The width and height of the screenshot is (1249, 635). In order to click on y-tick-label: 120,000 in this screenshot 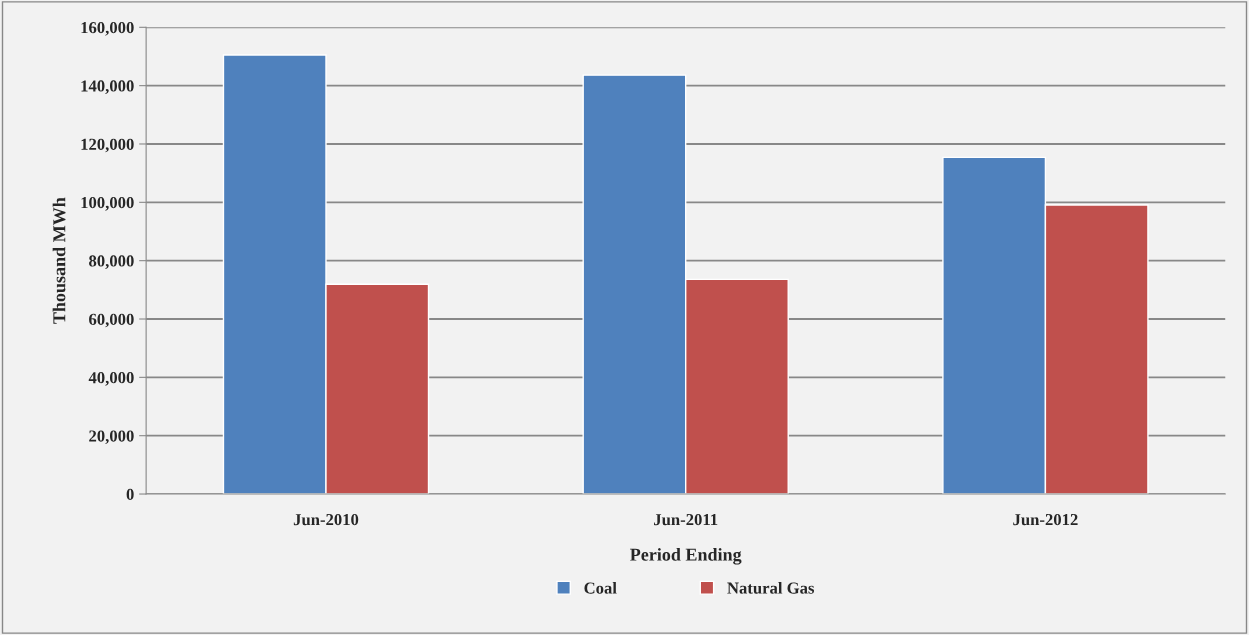, I will do `click(107, 145)`.